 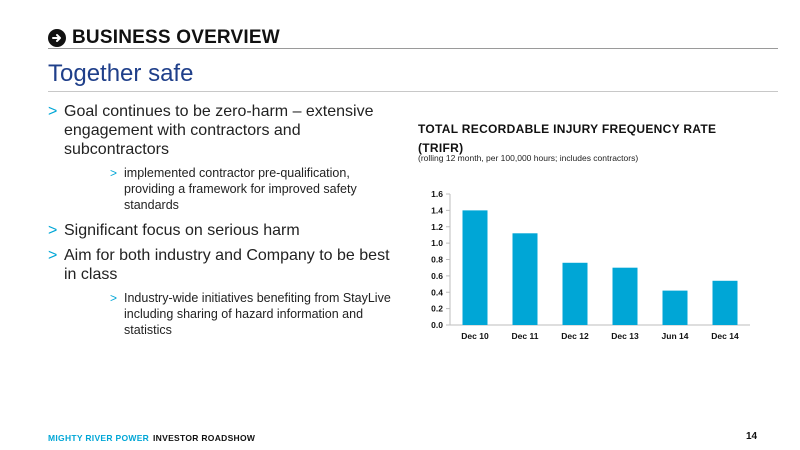 What do you see at coordinates (575, 336) in the screenshot?
I see `x-tick-label: Dec 12` at bounding box center [575, 336].